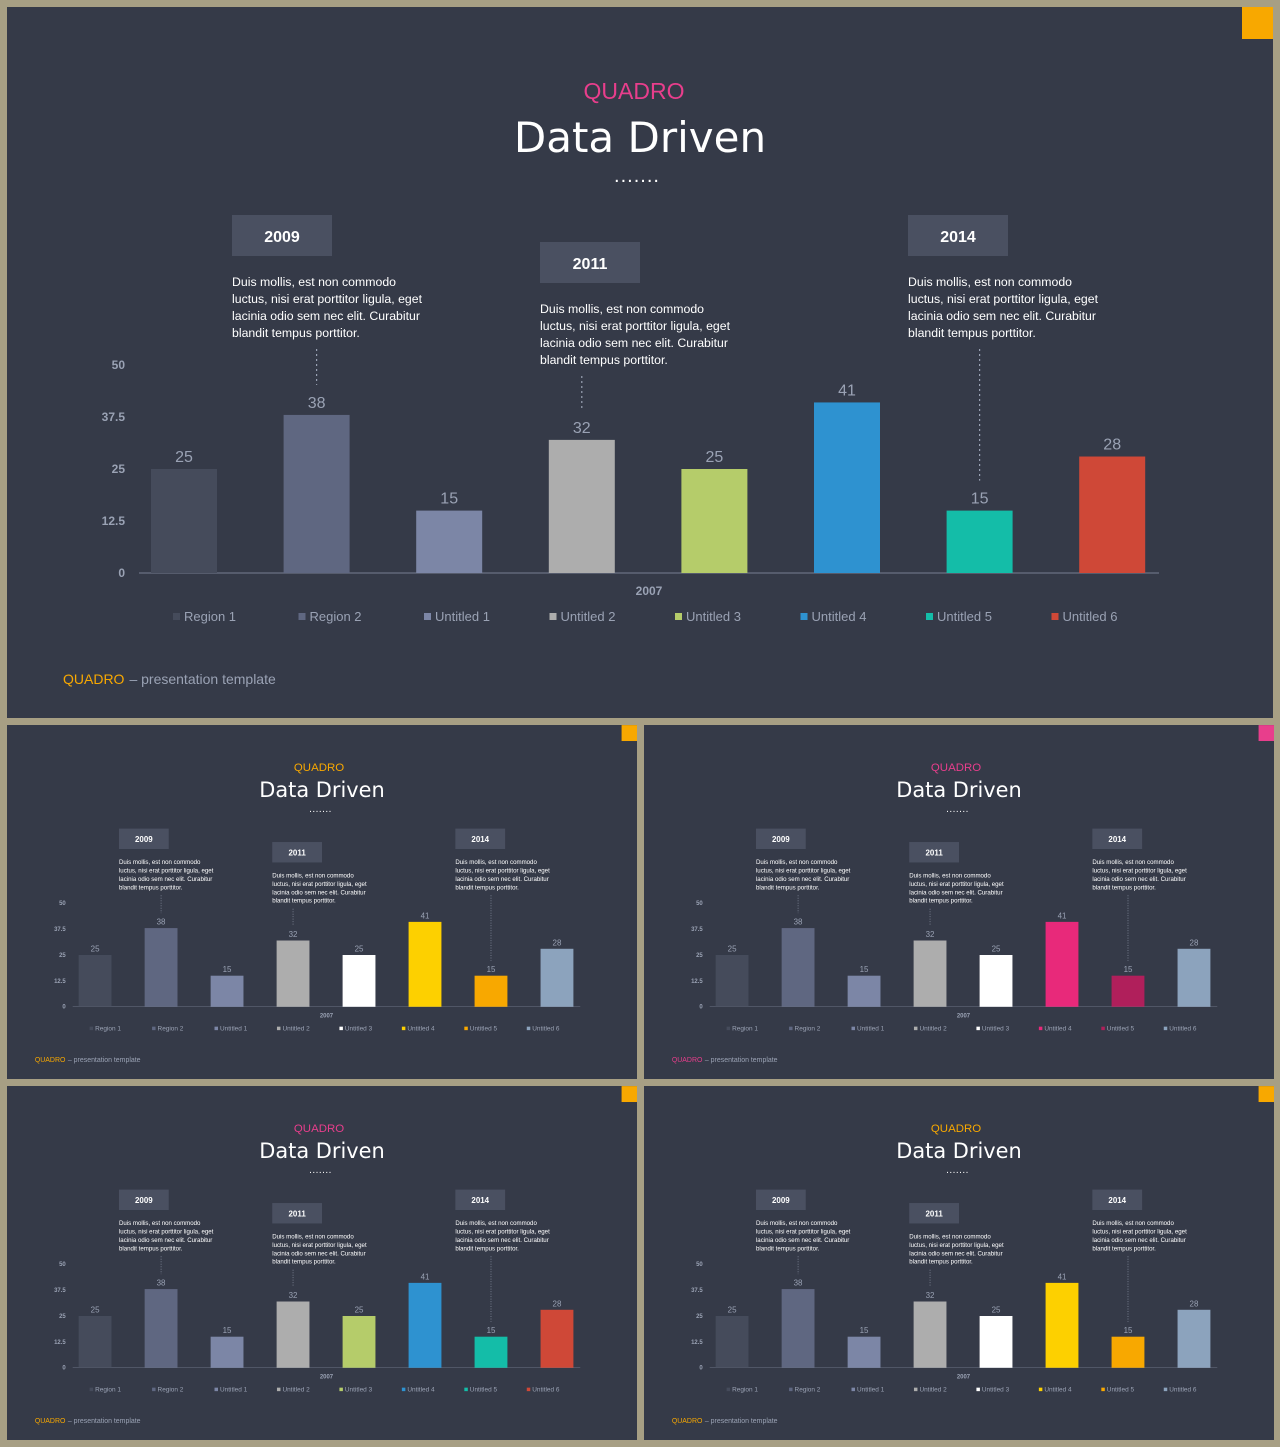 This screenshot has height=1447, width=1280. I want to click on y-tick-label: 12.5, so click(114, 521).